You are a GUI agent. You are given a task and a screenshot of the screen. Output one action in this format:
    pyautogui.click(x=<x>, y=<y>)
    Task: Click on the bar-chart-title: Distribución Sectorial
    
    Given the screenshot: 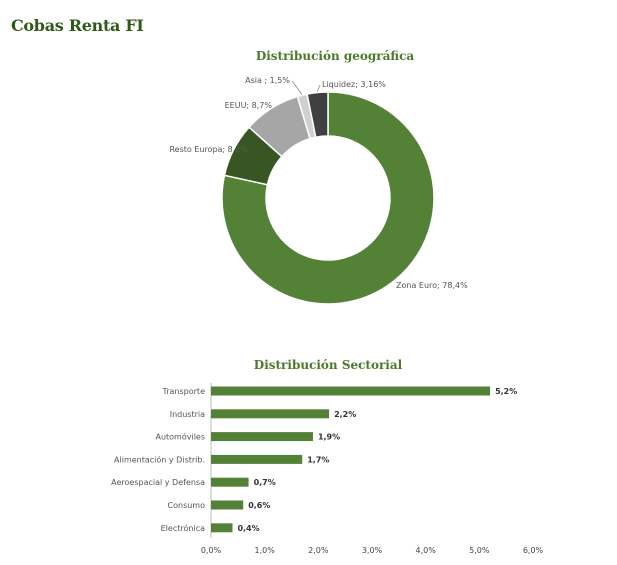 What is the action you would take?
    pyautogui.click(x=328, y=365)
    